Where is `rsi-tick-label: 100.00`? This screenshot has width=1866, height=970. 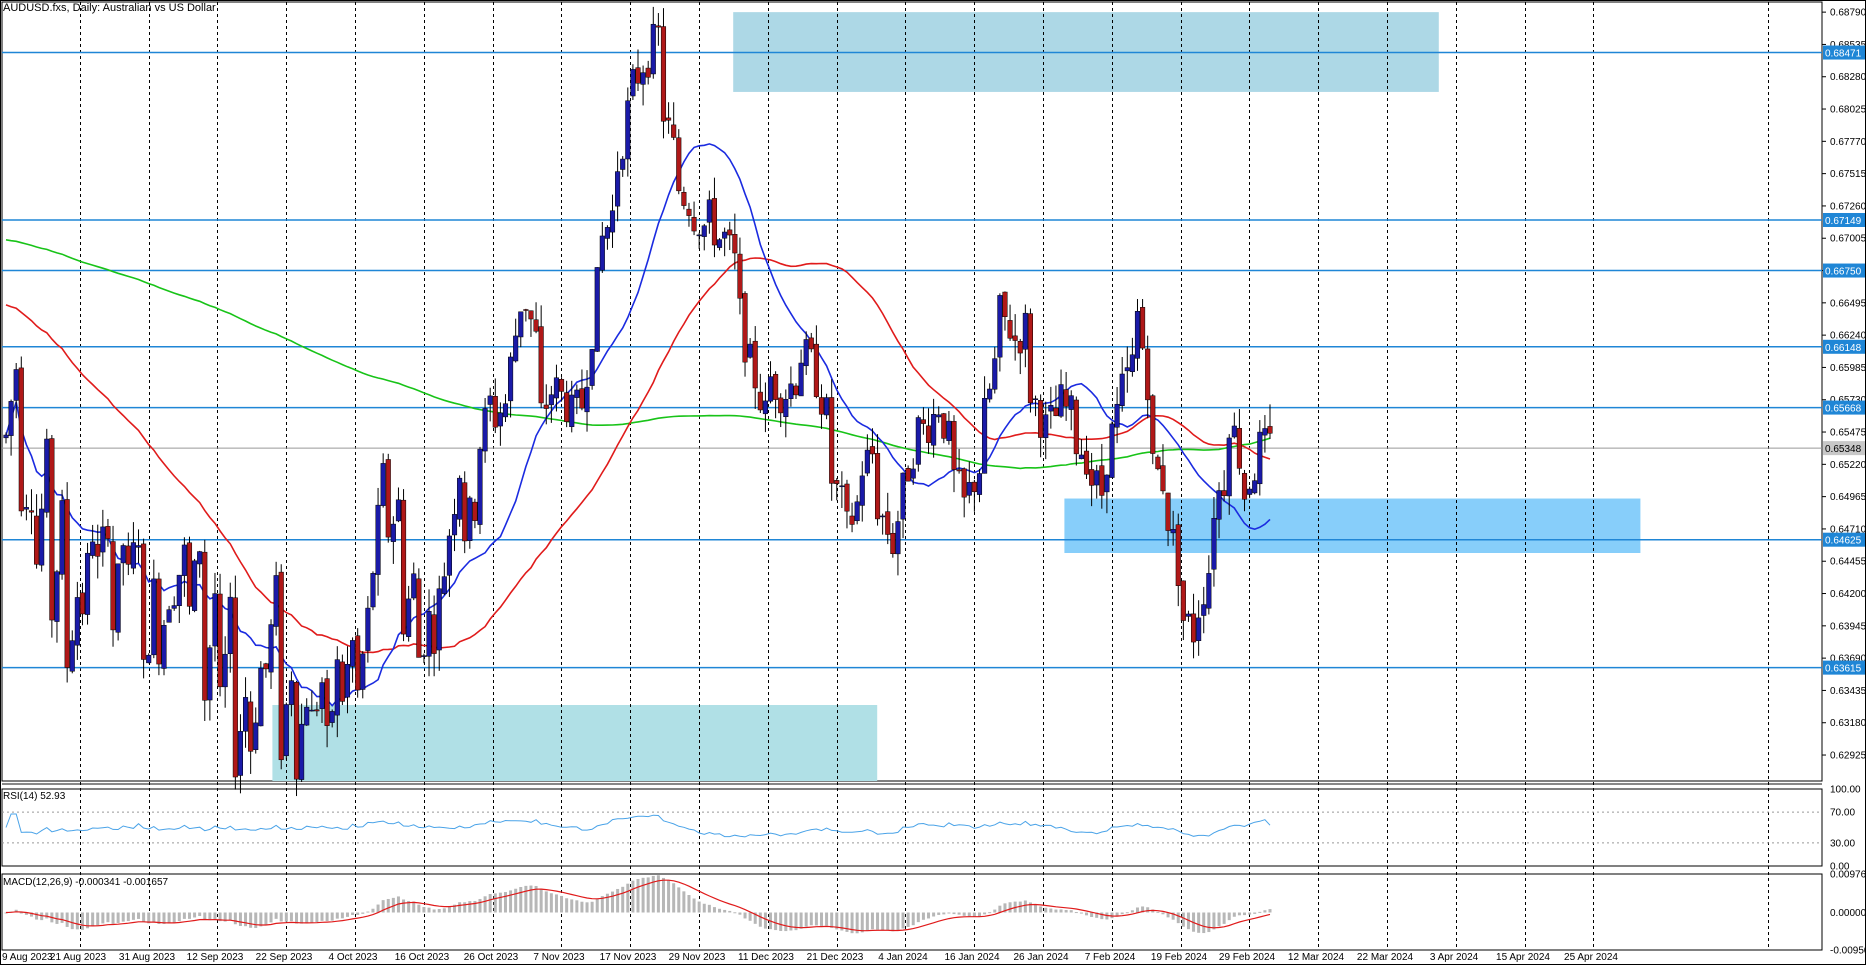 rsi-tick-label: 100.00 is located at coordinates (1845, 790).